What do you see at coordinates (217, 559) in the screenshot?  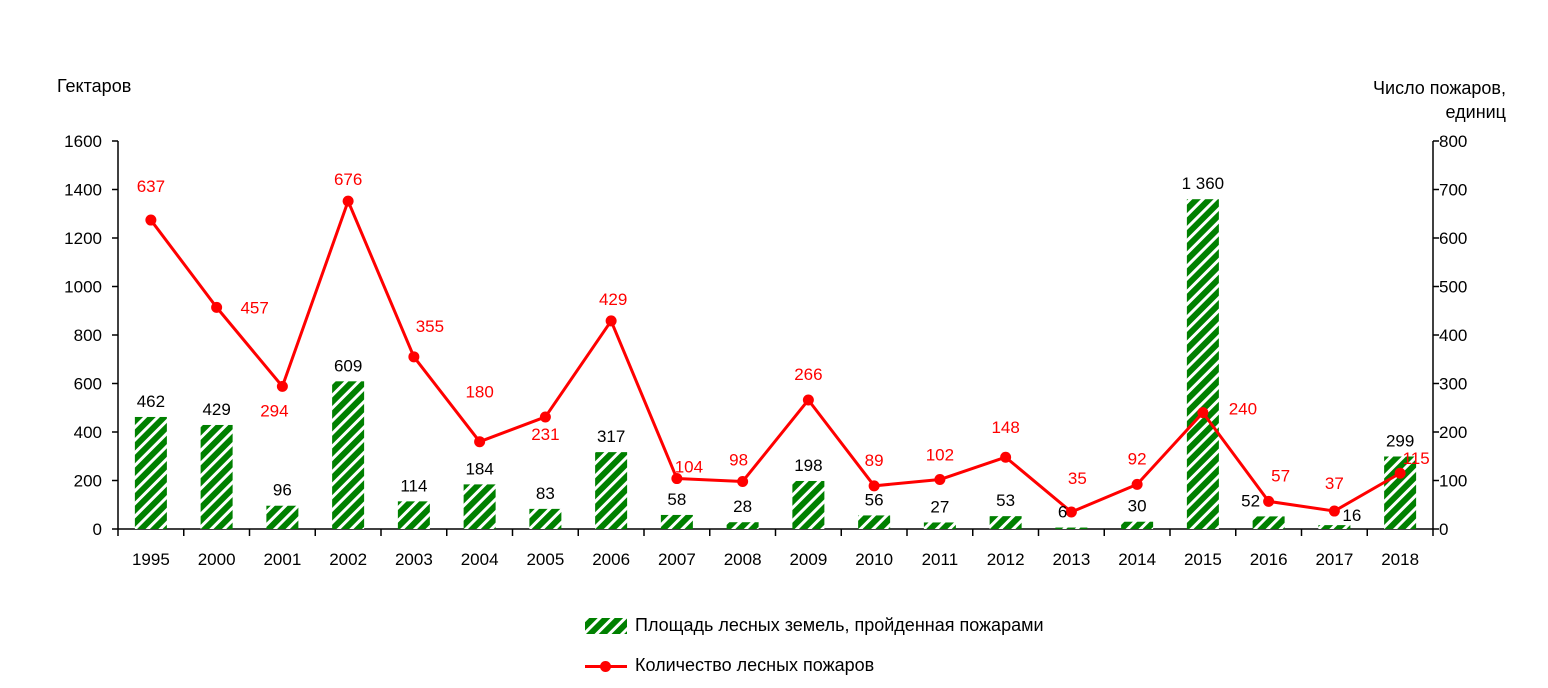 I see `x-tick-label: 2000` at bounding box center [217, 559].